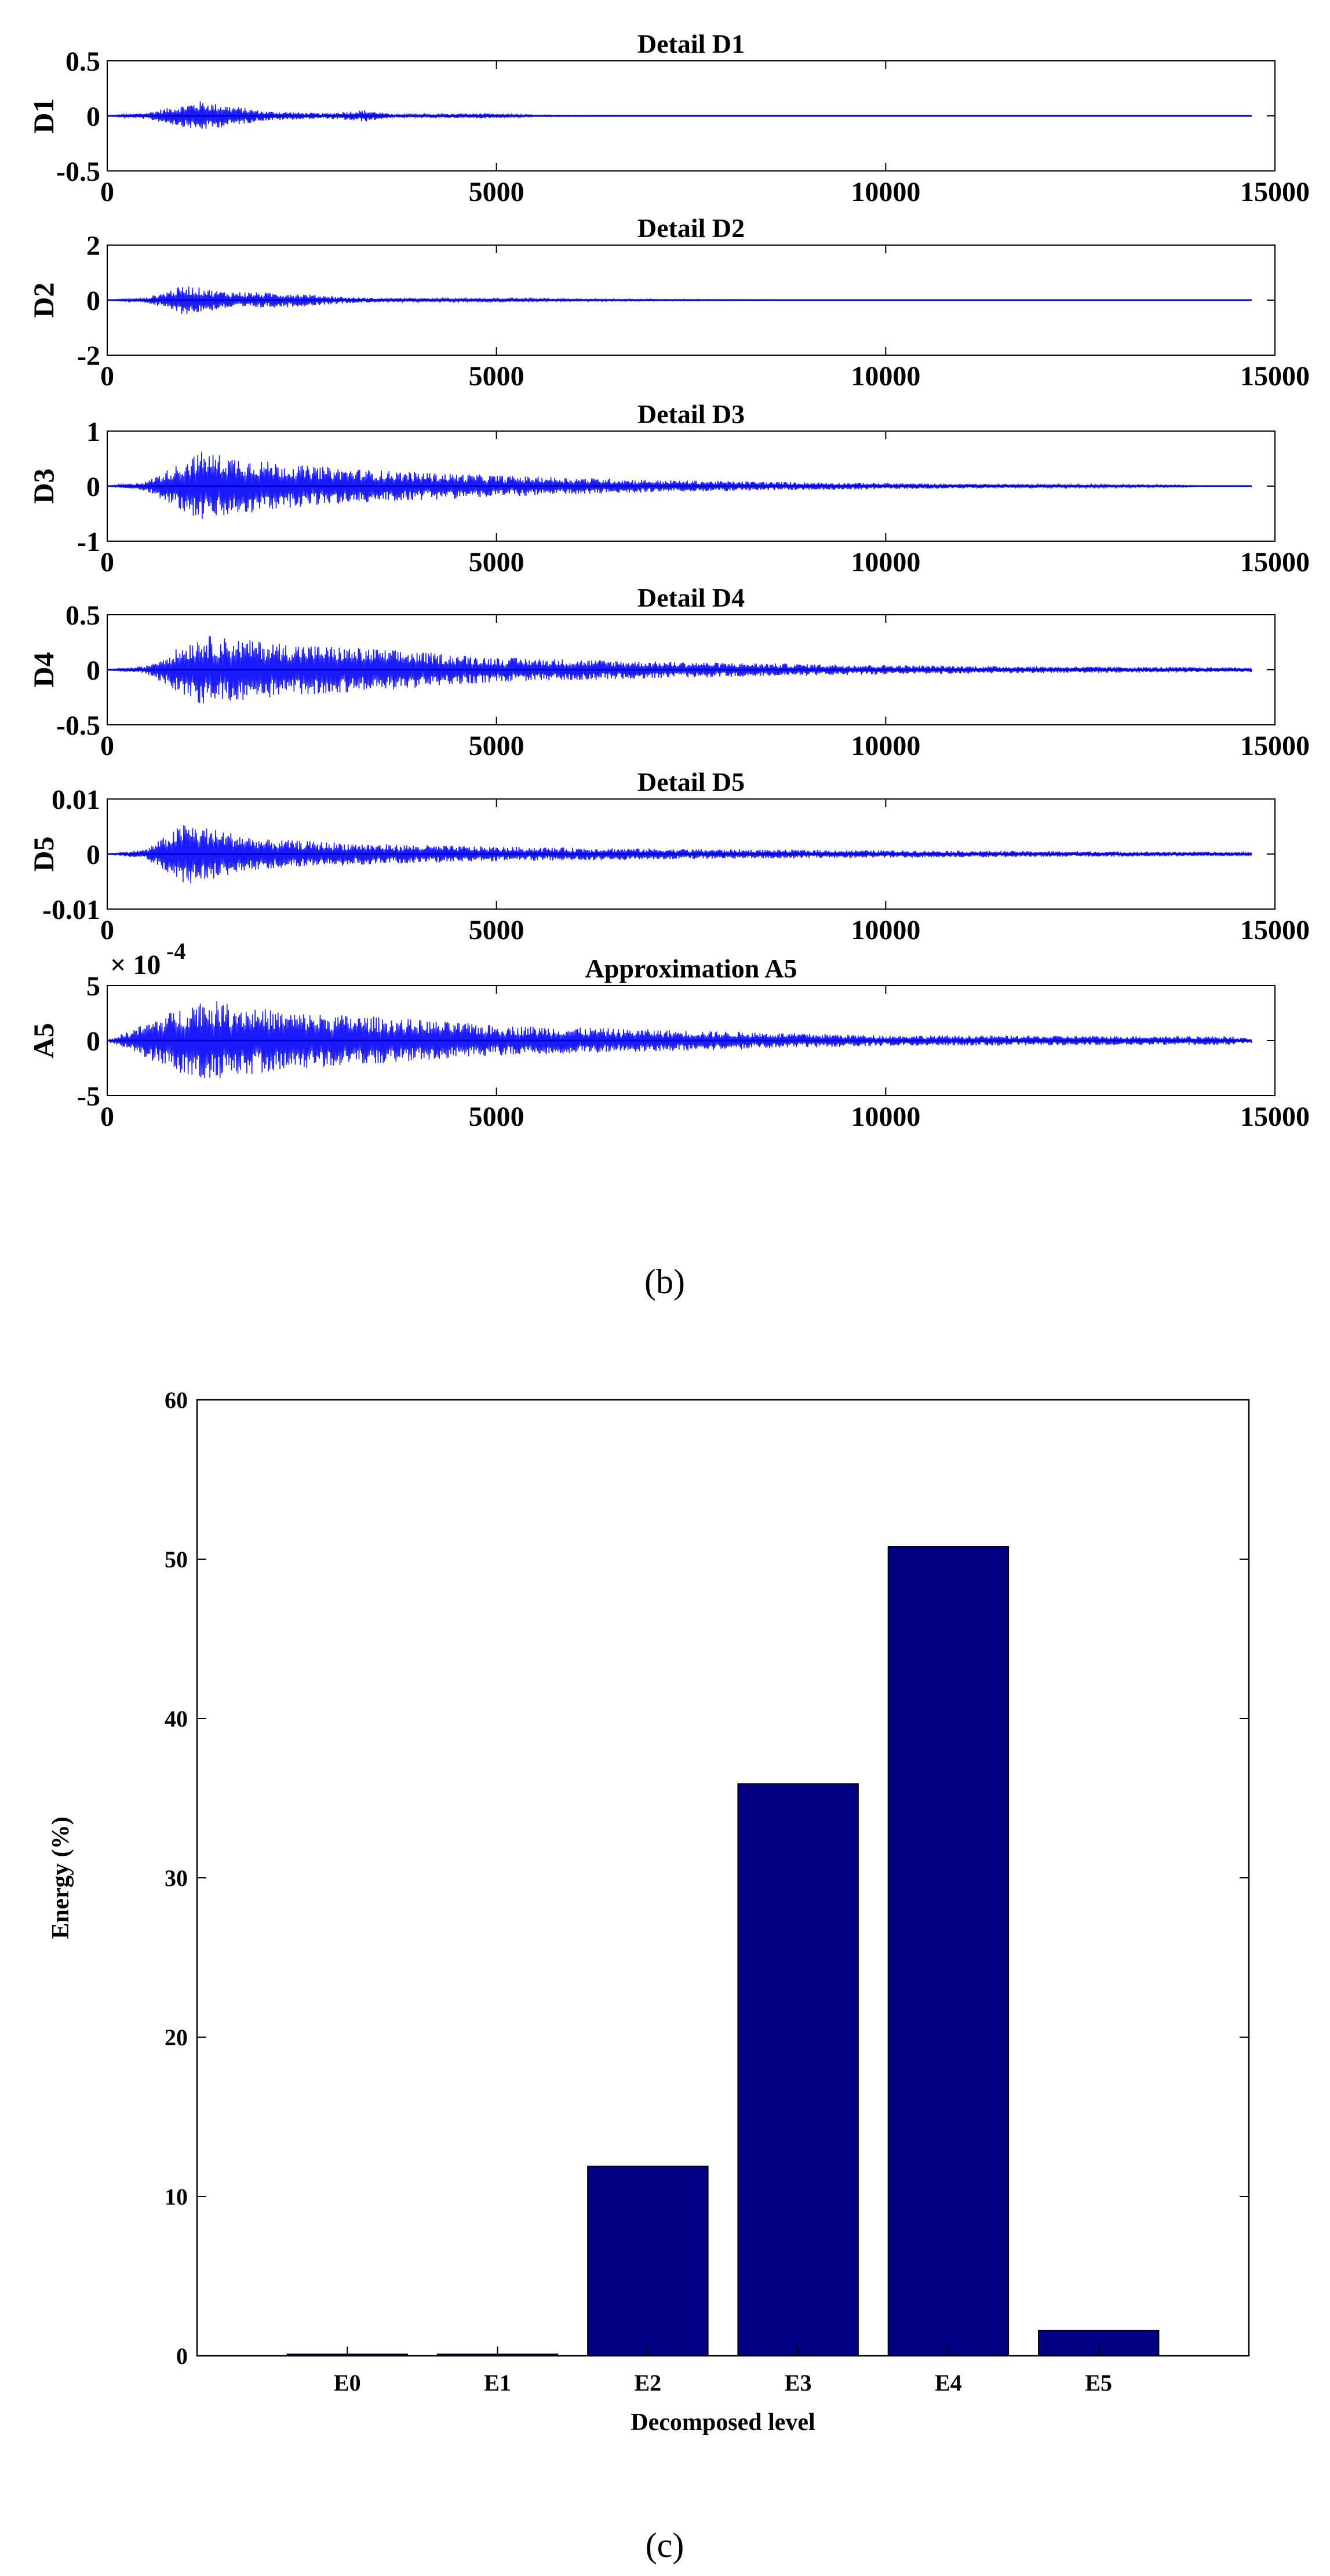 Image resolution: width=1330 pixels, height=2576 pixels. What do you see at coordinates (176, 1719) in the screenshot?
I see `y-tick-label: 40` at bounding box center [176, 1719].